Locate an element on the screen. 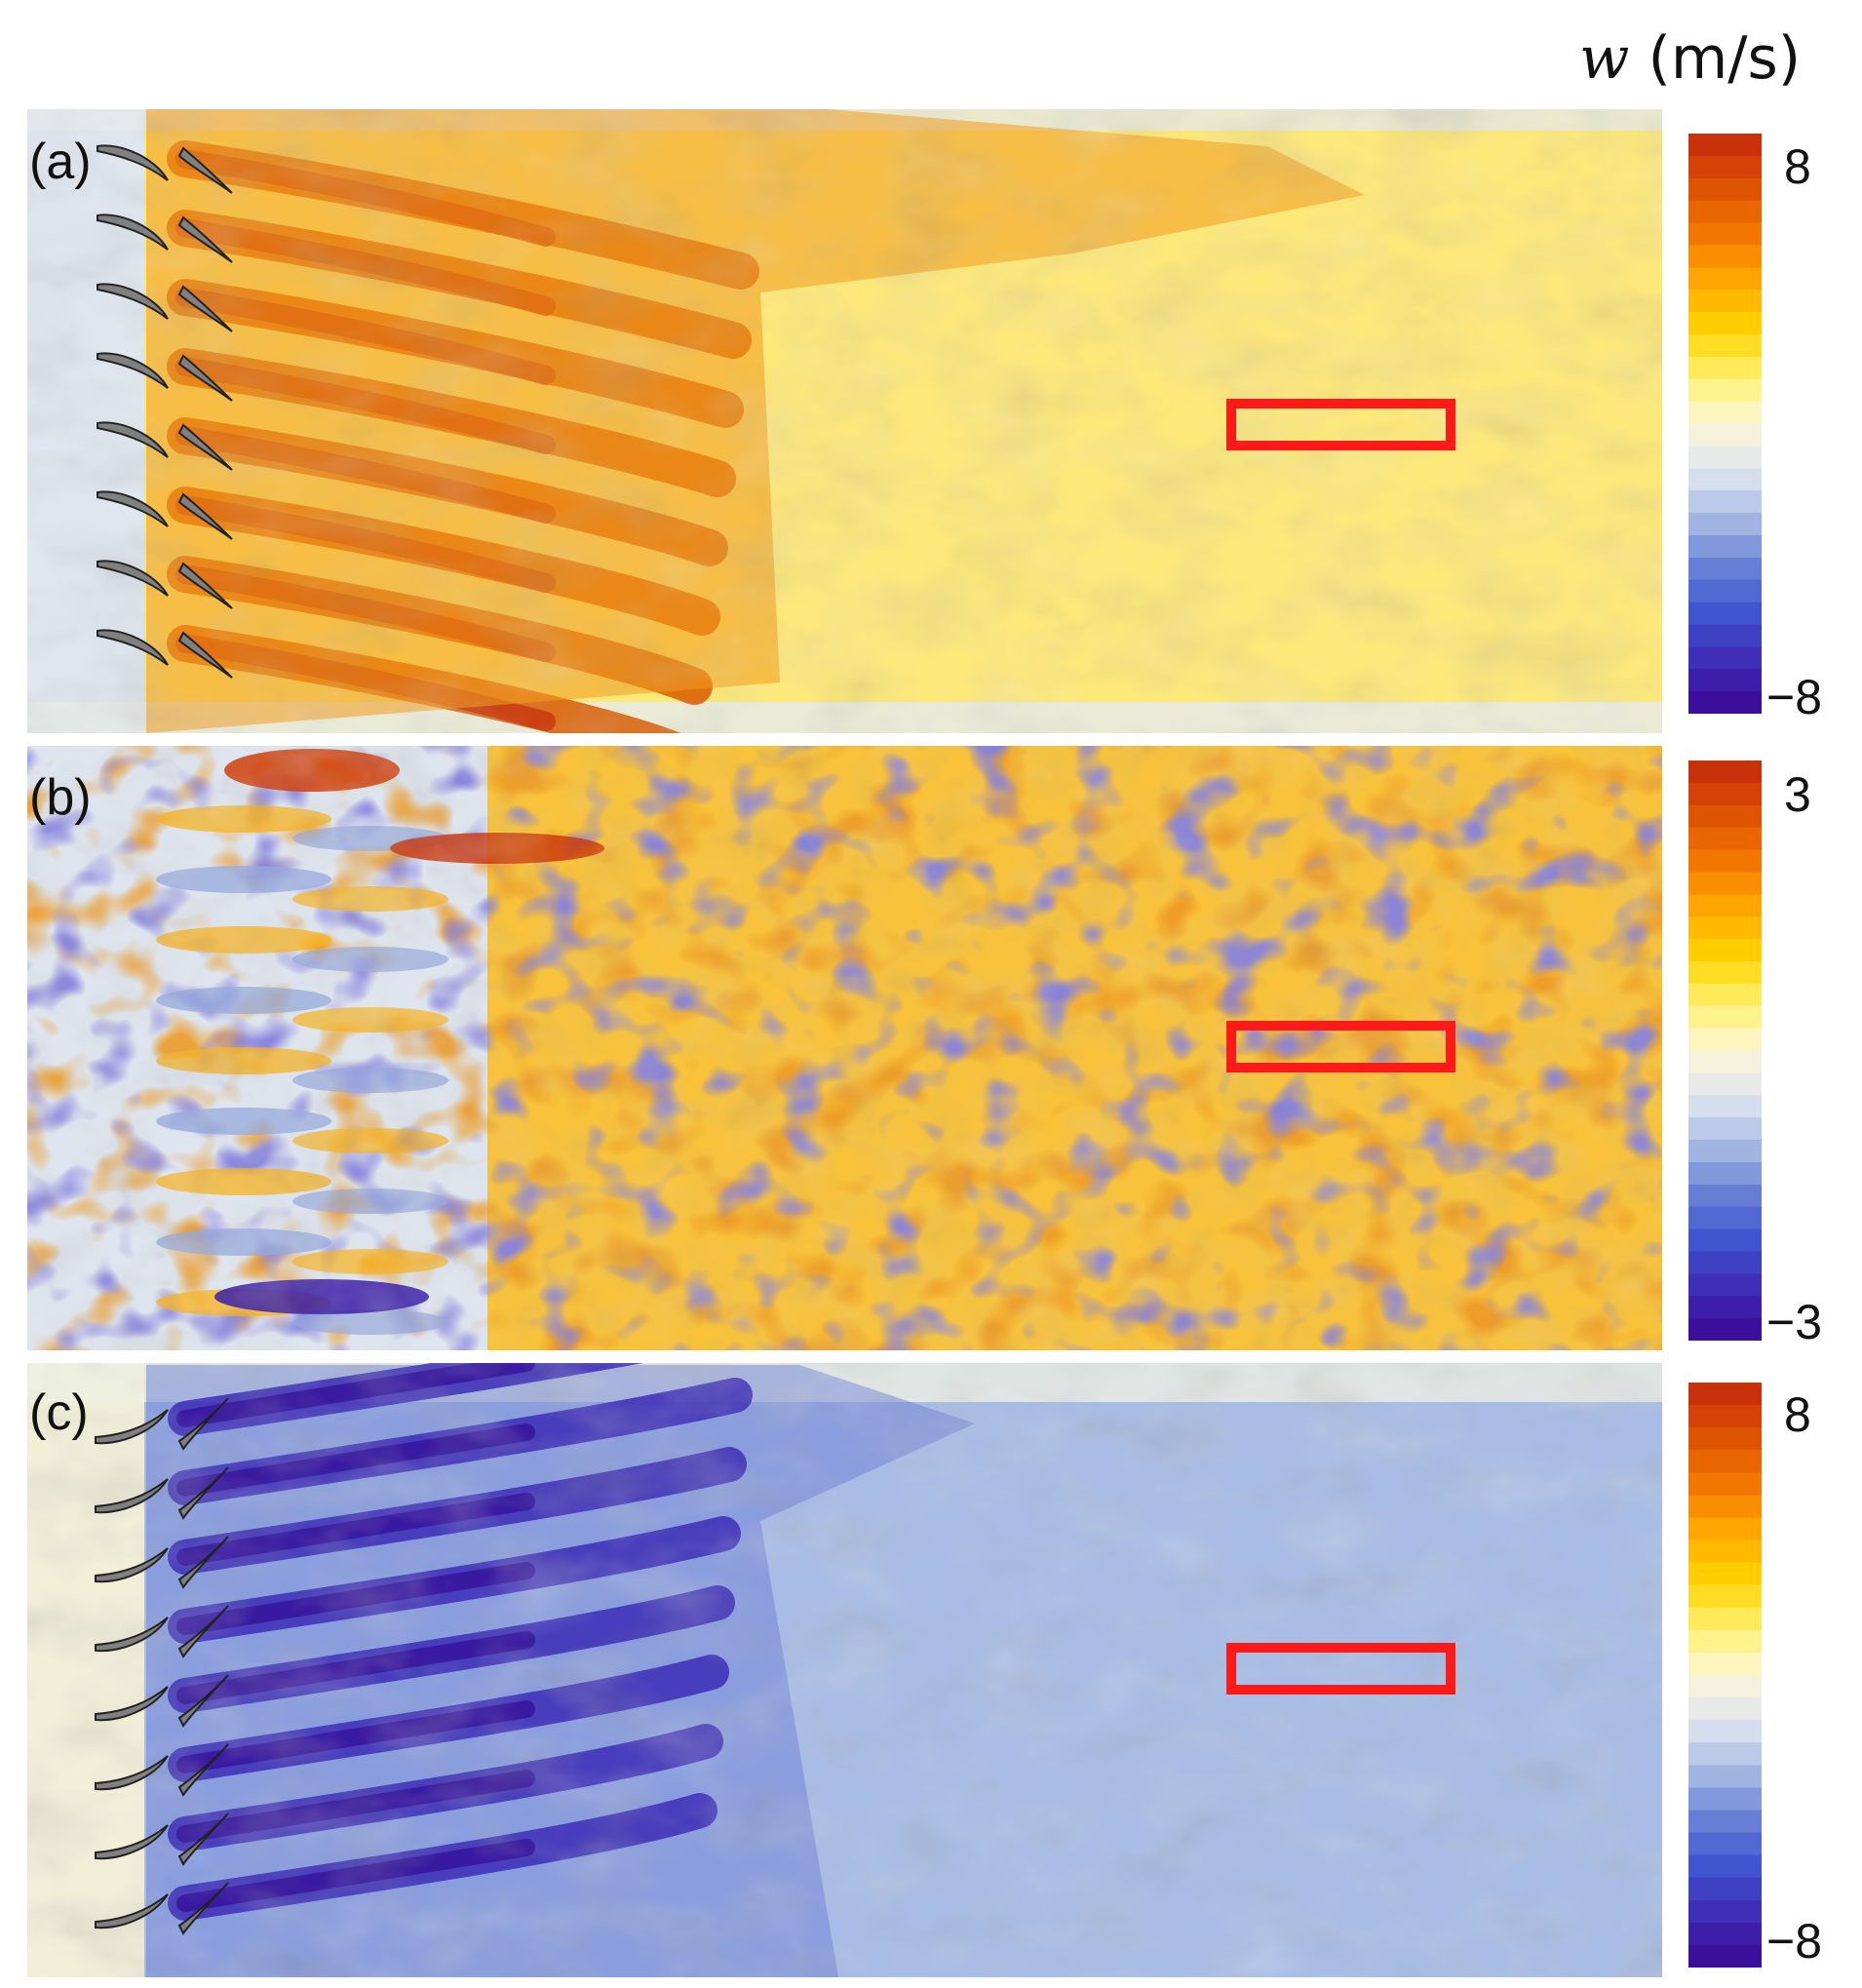  colorbar-a-min-label: −8 is located at coordinates (1794, 697).